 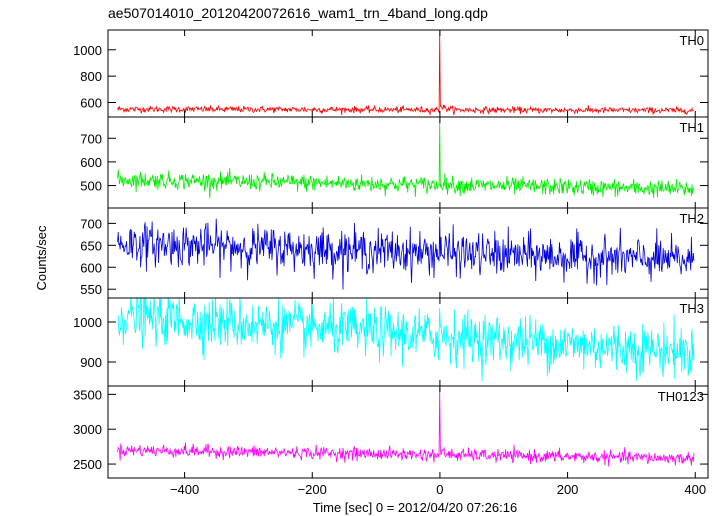 What do you see at coordinates (568, 489) in the screenshot?
I see `x-tick-label: 200` at bounding box center [568, 489].